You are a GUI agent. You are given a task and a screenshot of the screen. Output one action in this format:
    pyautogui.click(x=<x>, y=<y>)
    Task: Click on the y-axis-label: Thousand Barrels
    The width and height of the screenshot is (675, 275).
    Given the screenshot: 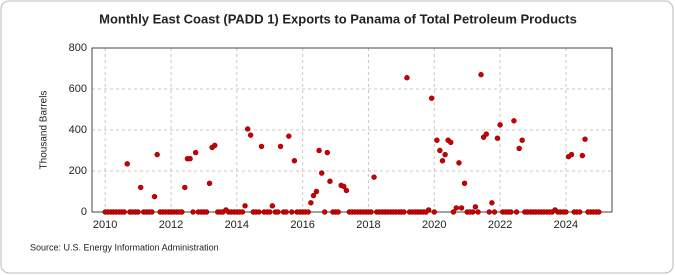 What is the action you would take?
    pyautogui.click(x=44, y=130)
    